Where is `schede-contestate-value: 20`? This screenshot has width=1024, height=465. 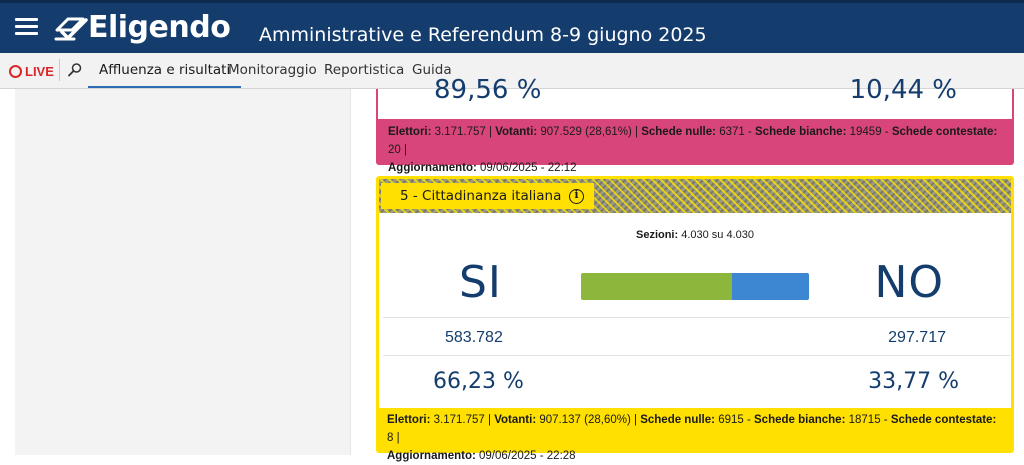 schede-contestate-value: 20 is located at coordinates (394, 150).